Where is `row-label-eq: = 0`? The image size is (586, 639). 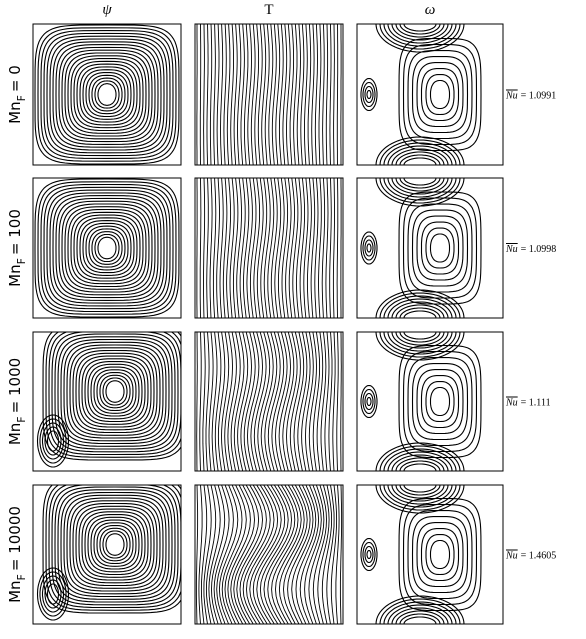
row-label-eq: = 0 is located at coordinates (15, 78).